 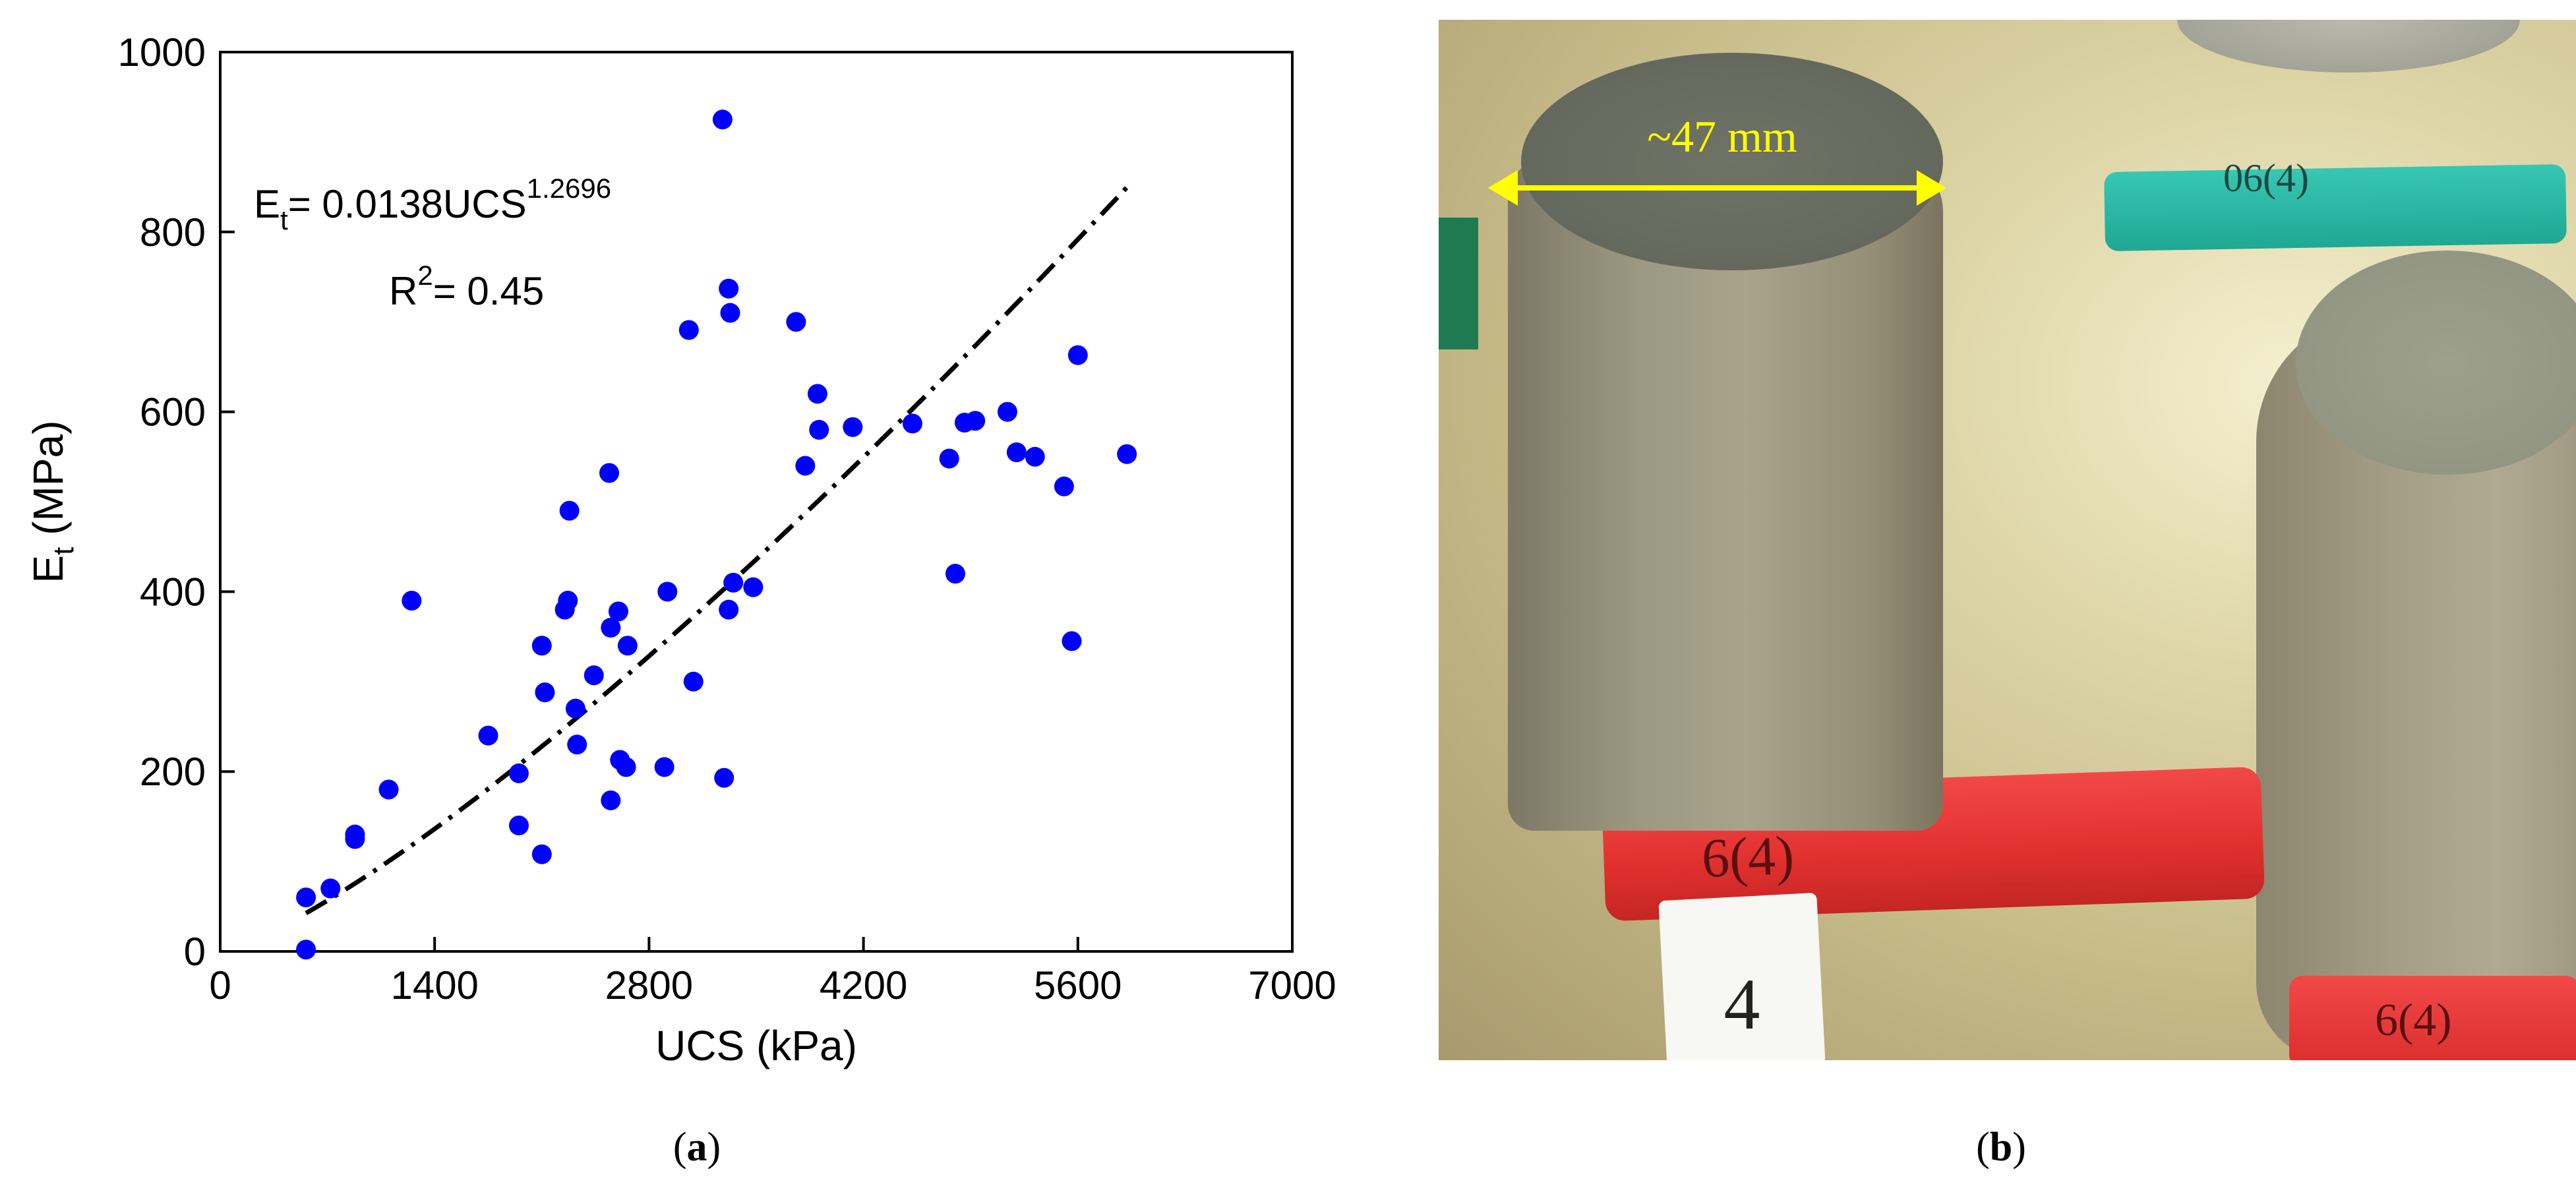 I want to click on red-label-handwriting: 6(4), so click(x=1747, y=857).